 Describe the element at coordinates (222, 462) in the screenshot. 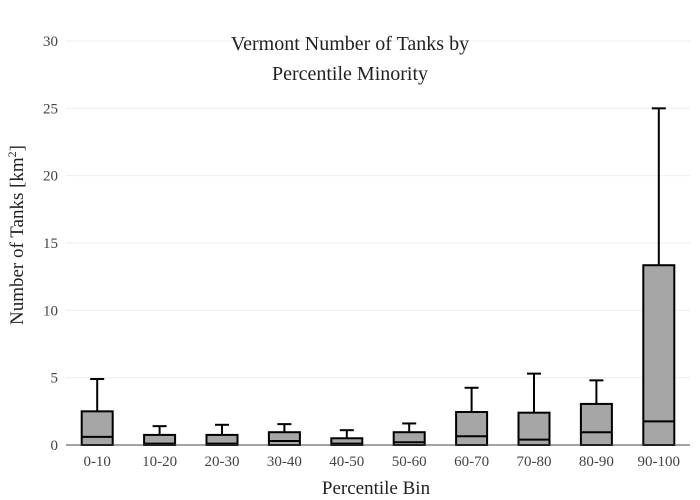

I see `x-tick-label: 20-30` at that location.